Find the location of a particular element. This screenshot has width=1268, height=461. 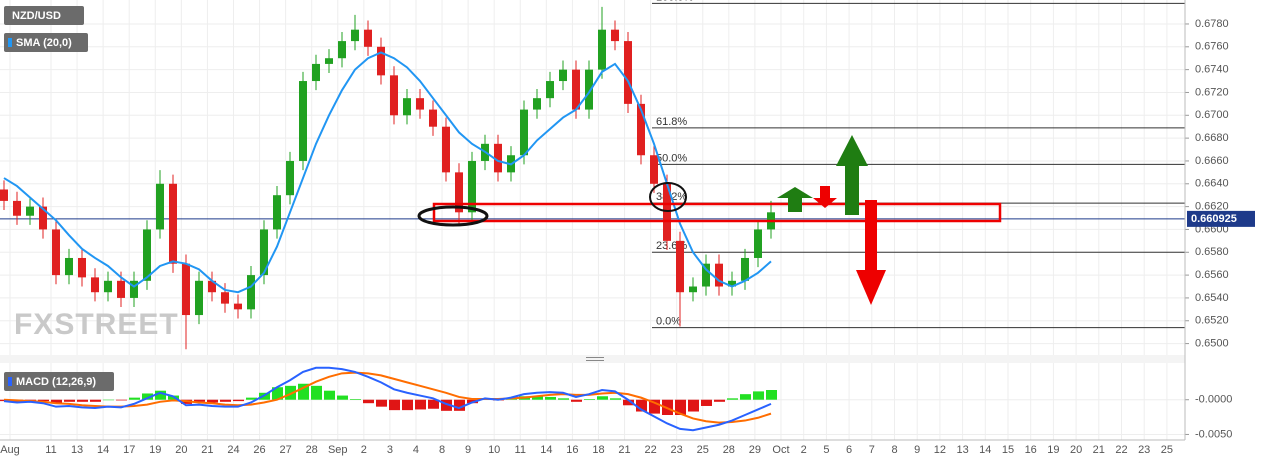

fib-label: 0.0% is located at coordinates (668, 322).